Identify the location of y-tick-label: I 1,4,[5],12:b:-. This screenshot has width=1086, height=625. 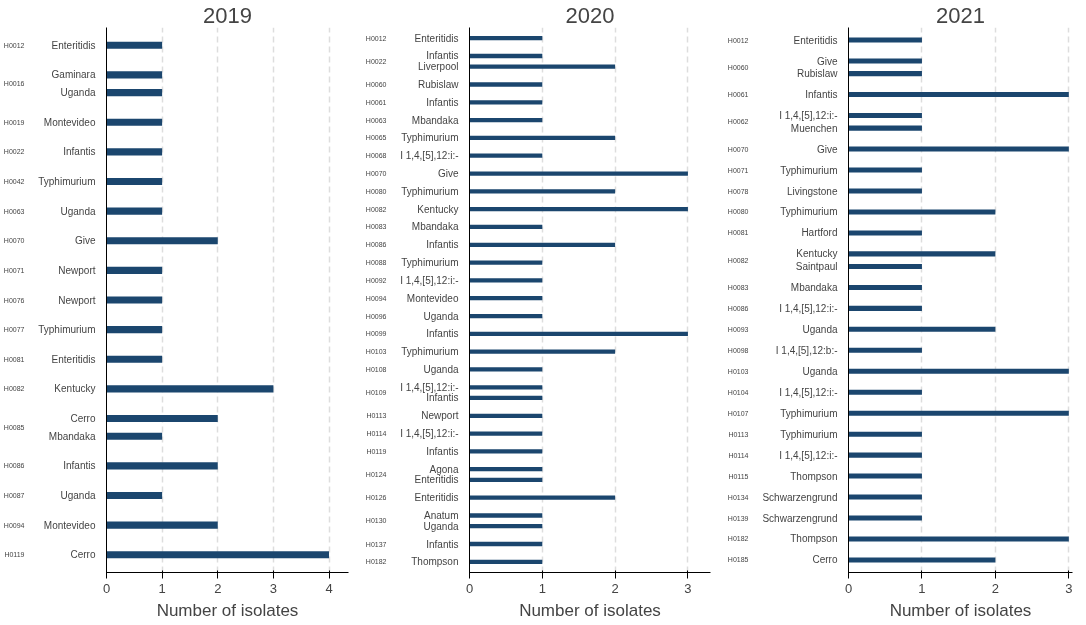
(806, 350).